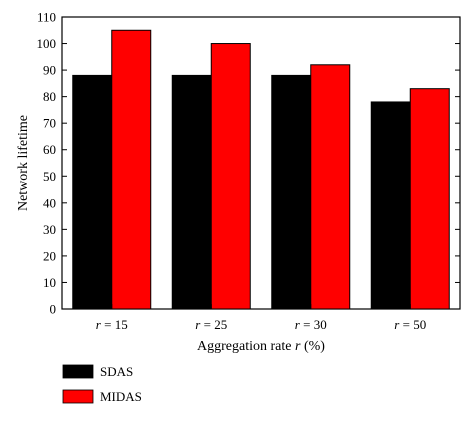 This screenshot has width=474, height=424. I want to click on y-tick-label-100: 100, so click(47, 43).